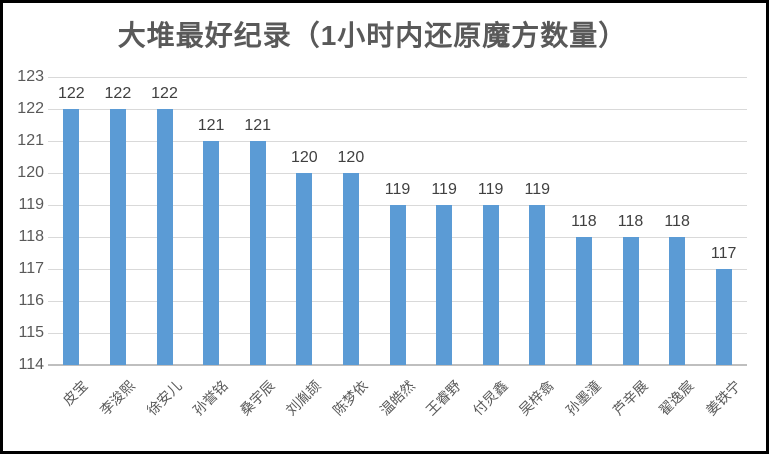 The height and width of the screenshot is (454, 769). What do you see at coordinates (490, 398) in the screenshot?
I see `x-tick-label: 付炅鑫` at bounding box center [490, 398].